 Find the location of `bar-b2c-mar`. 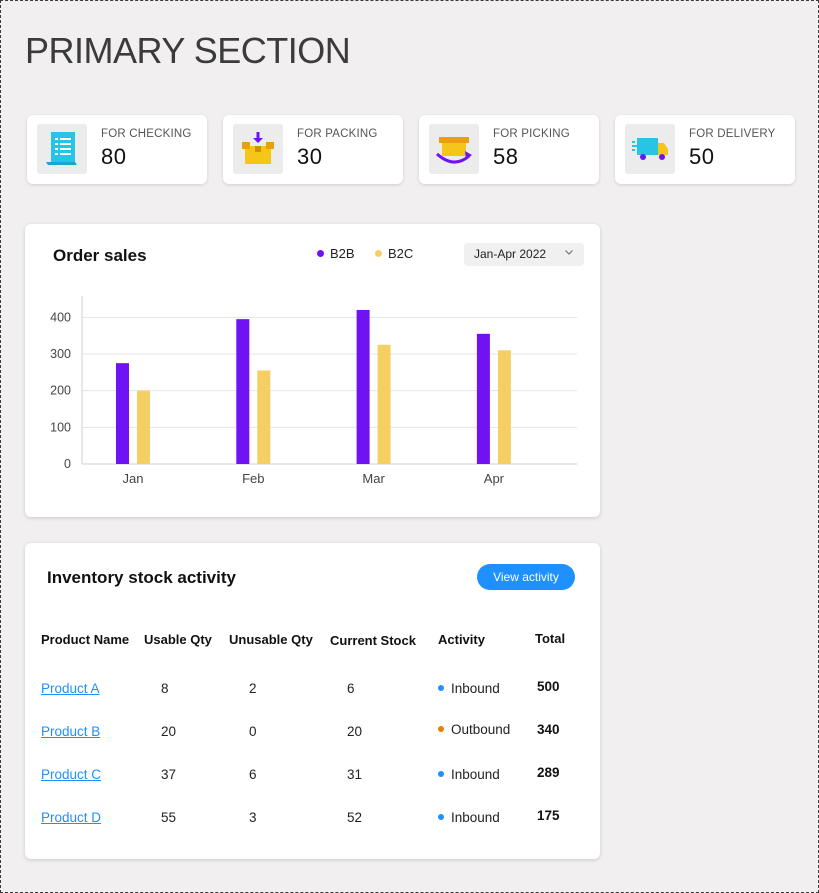

bar-b2c-mar is located at coordinates (384, 404).